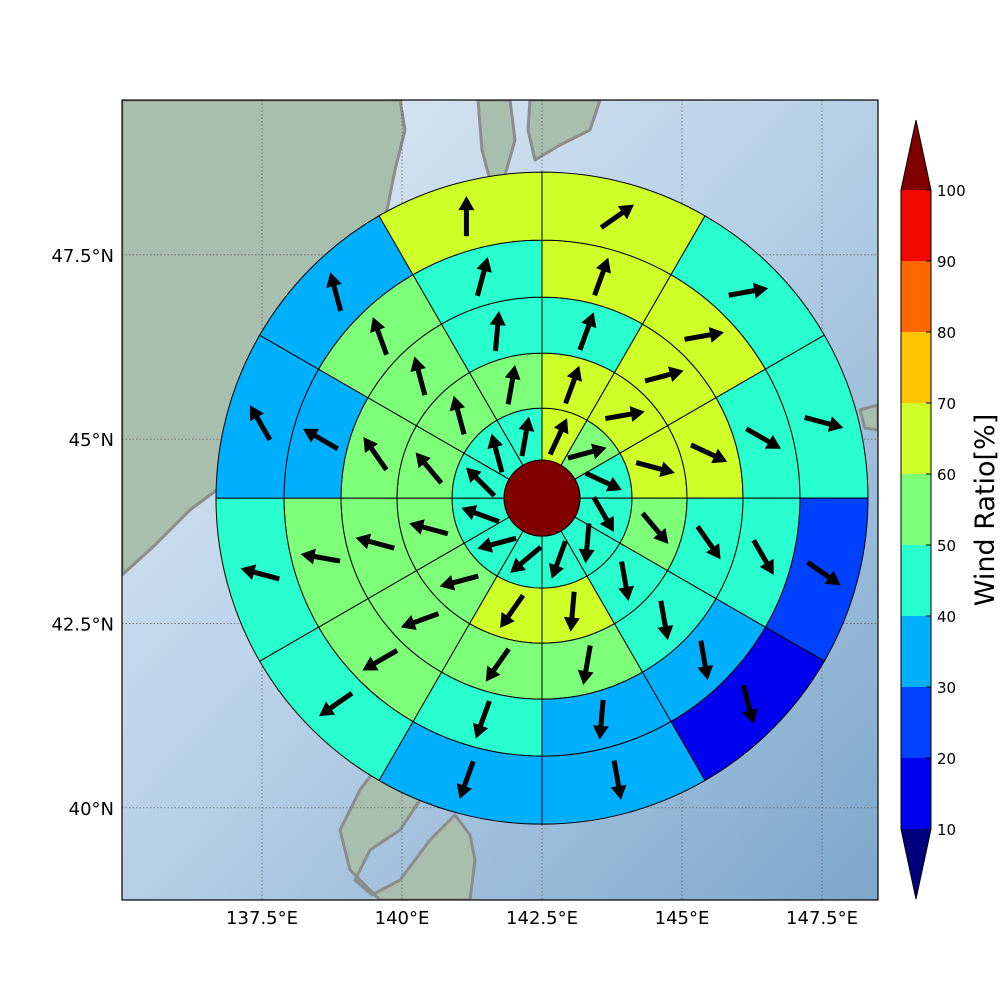  I want to click on wind-arrow-r4-s1, so click(601, 277).